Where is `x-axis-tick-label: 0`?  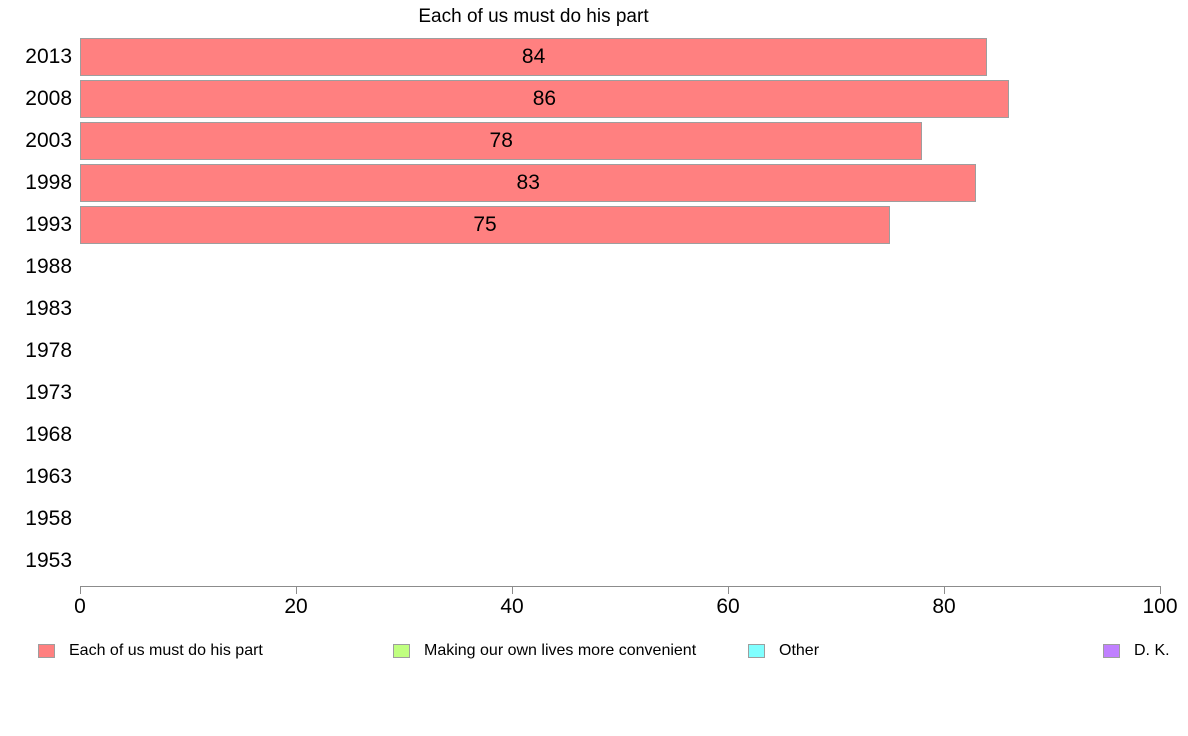
x-axis-tick-label: 0 is located at coordinates (80, 606).